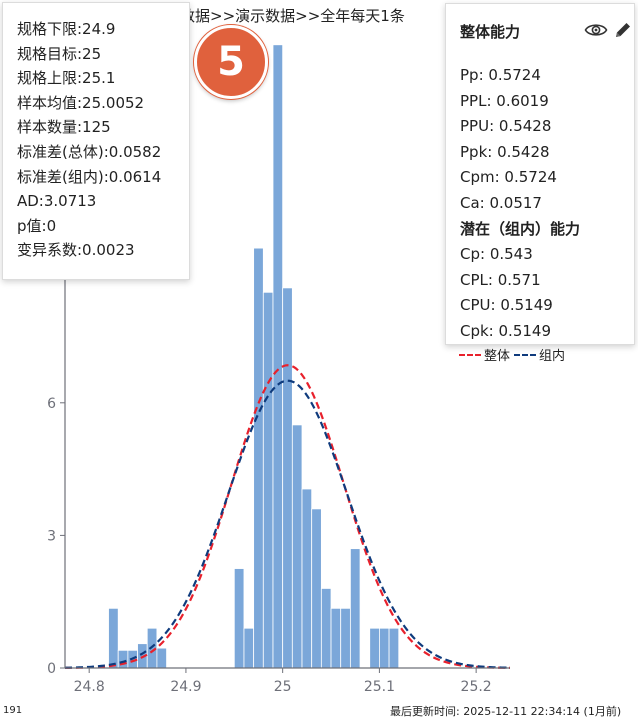 The image size is (638, 719). What do you see at coordinates (512, 354) in the screenshot?
I see `chart-legend: 整体 组内` at bounding box center [512, 354].